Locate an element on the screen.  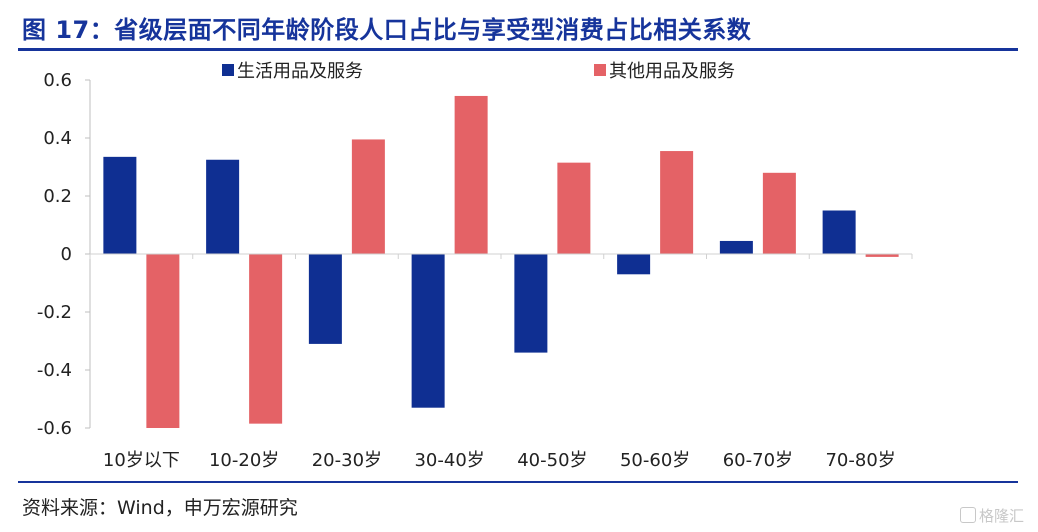
y-tick-label: -0.4 is located at coordinates (54, 370).